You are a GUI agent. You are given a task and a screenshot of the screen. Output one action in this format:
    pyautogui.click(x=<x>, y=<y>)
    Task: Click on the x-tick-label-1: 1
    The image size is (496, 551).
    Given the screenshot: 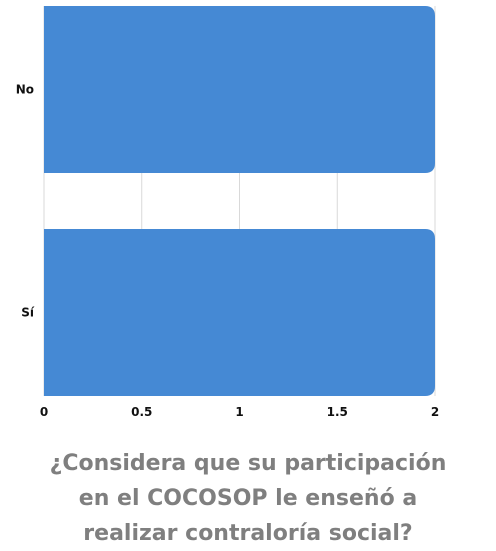 What is the action you would take?
    pyautogui.click(x=239, y=412)
    